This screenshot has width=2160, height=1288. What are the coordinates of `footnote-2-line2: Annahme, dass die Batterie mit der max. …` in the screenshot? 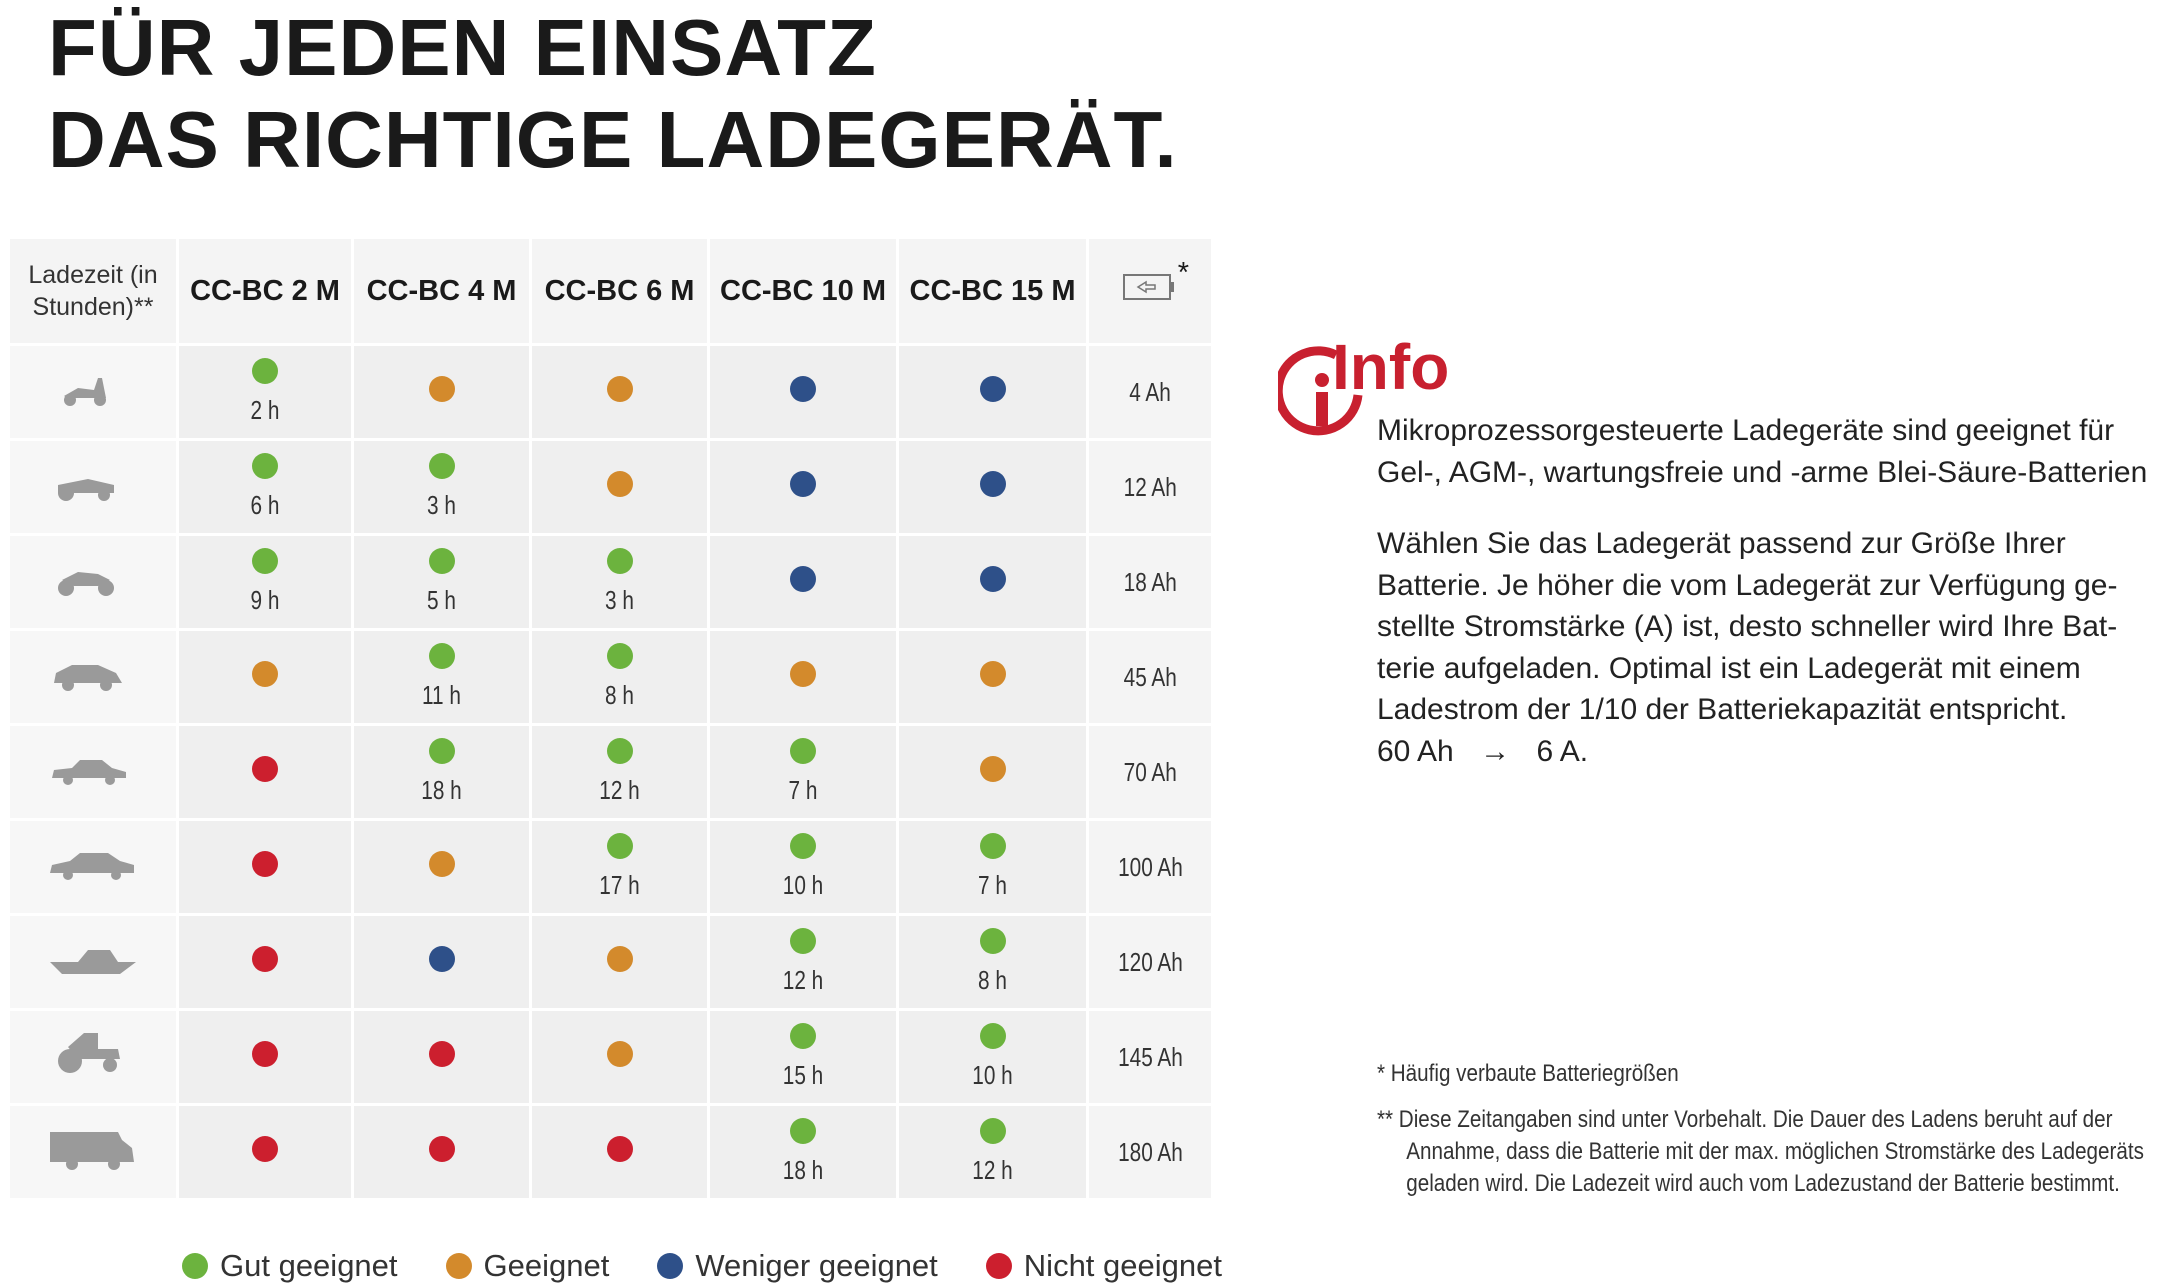 It's located at (1775, 1151).